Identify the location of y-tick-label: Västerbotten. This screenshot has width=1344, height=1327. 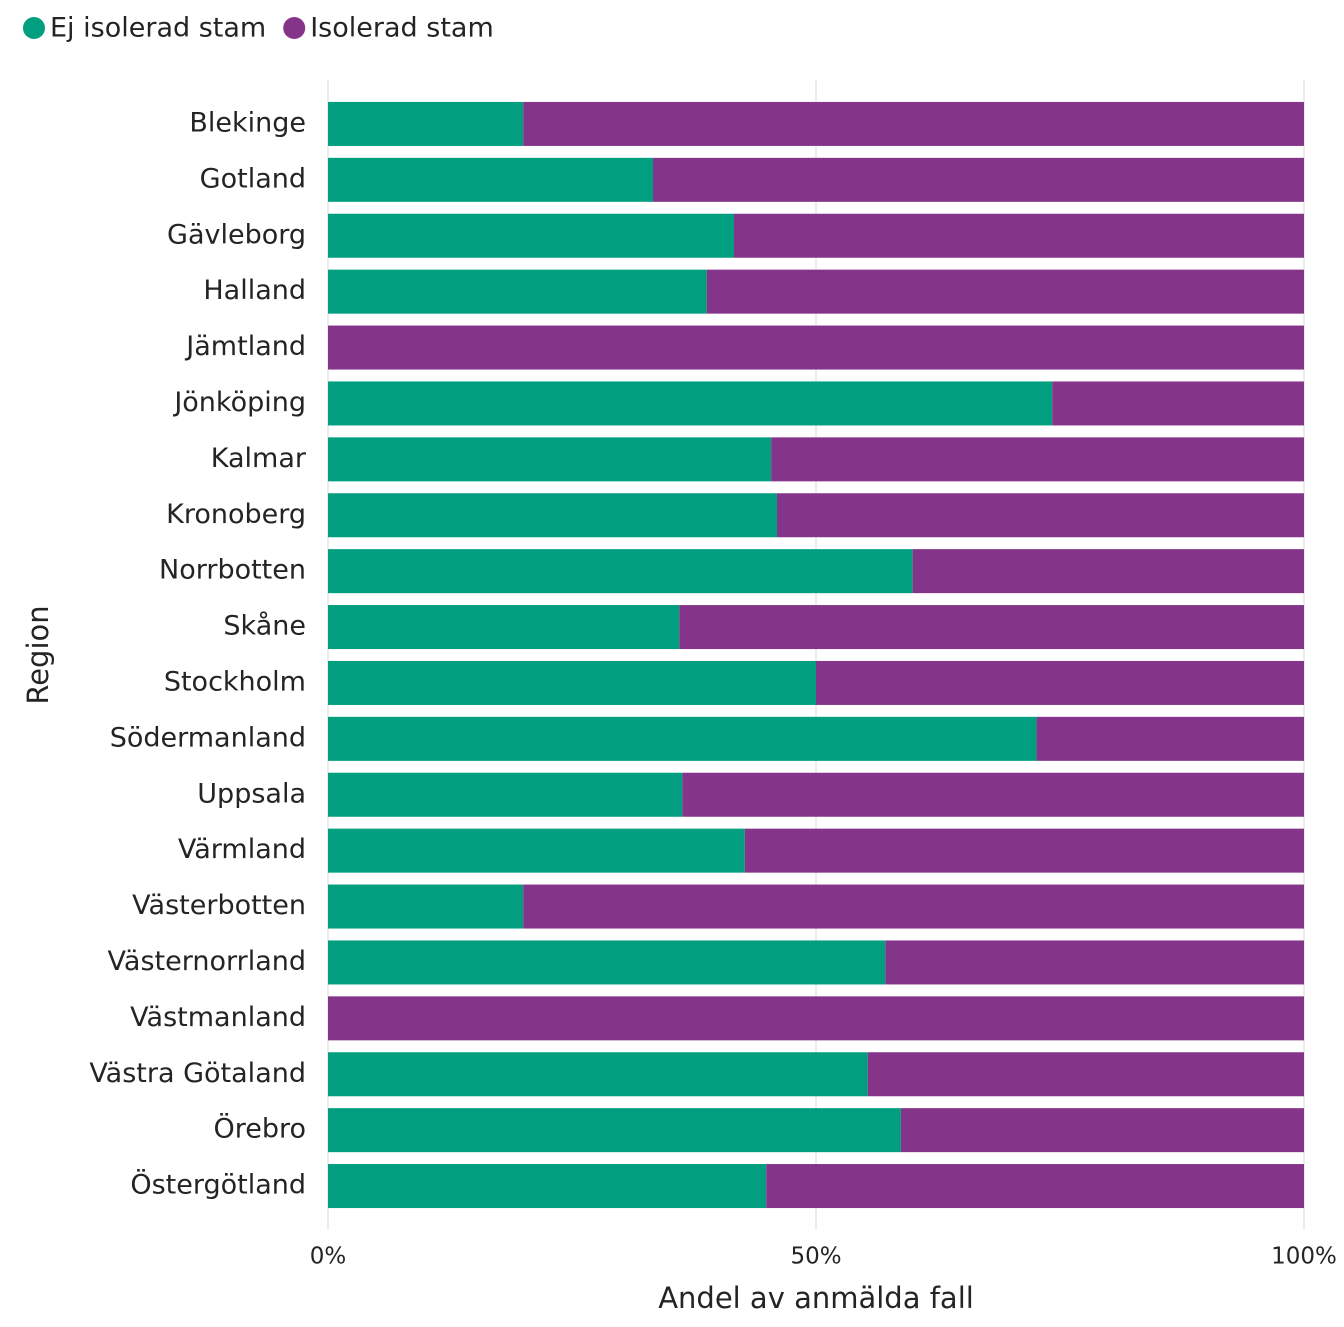
(219, 905).